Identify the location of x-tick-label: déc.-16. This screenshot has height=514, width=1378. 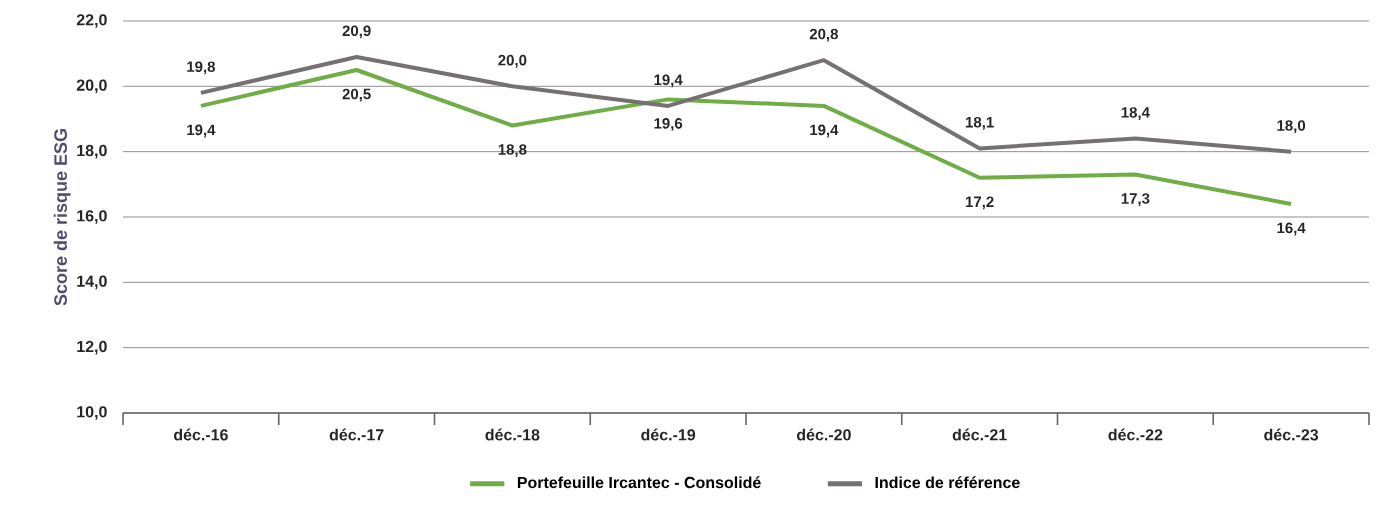
(200, 434).